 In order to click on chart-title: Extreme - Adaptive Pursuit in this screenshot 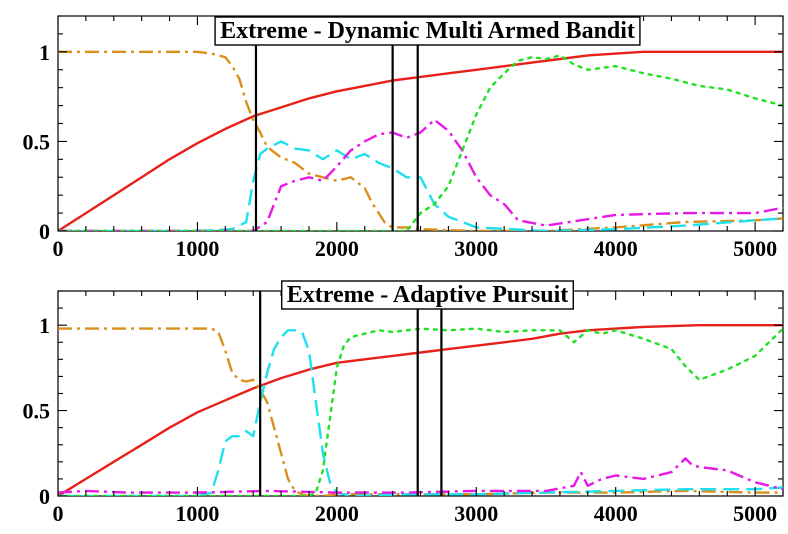, I will do `click(428, 295)`.